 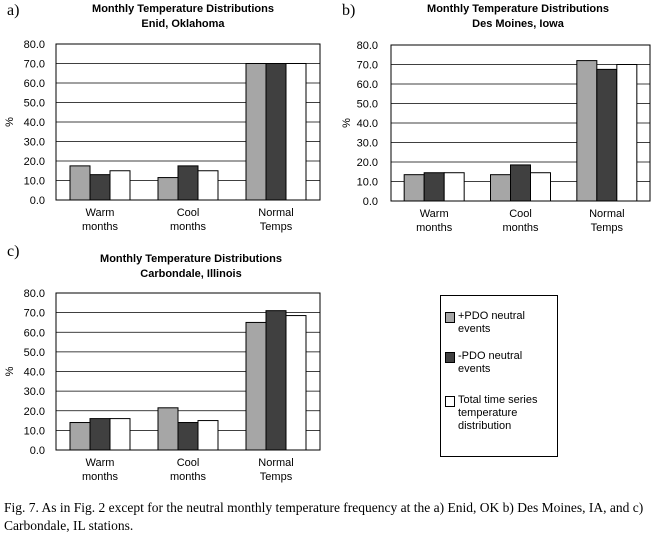 I want to click on chart-1-ytick-label: 0.0, so click(x=37, y=201).